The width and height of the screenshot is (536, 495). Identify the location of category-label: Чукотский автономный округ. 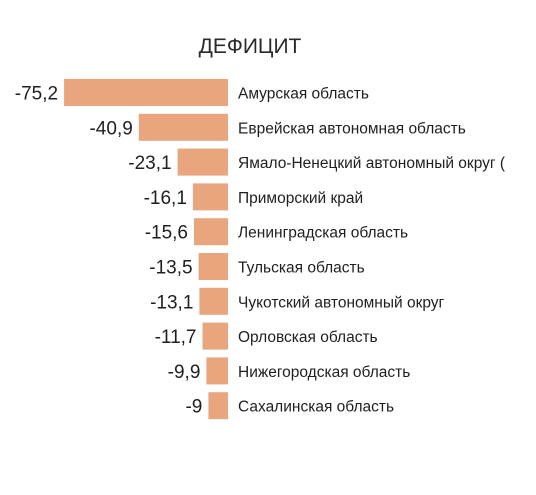
(341, 302).